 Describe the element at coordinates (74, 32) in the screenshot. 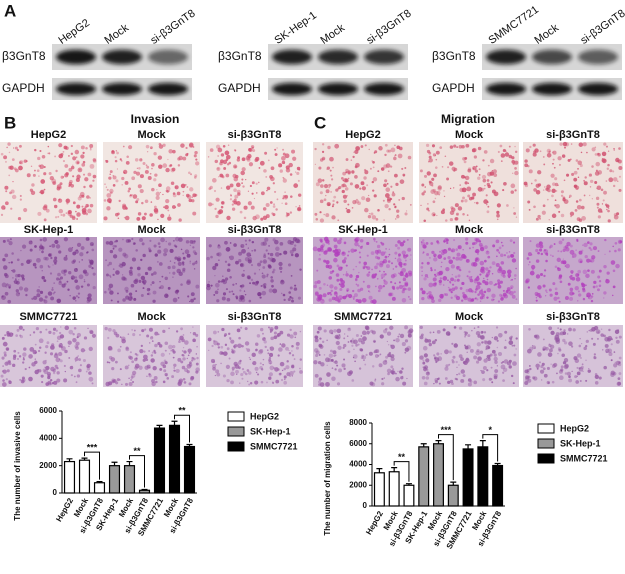

I see `lane-label: HepG2` at that location.